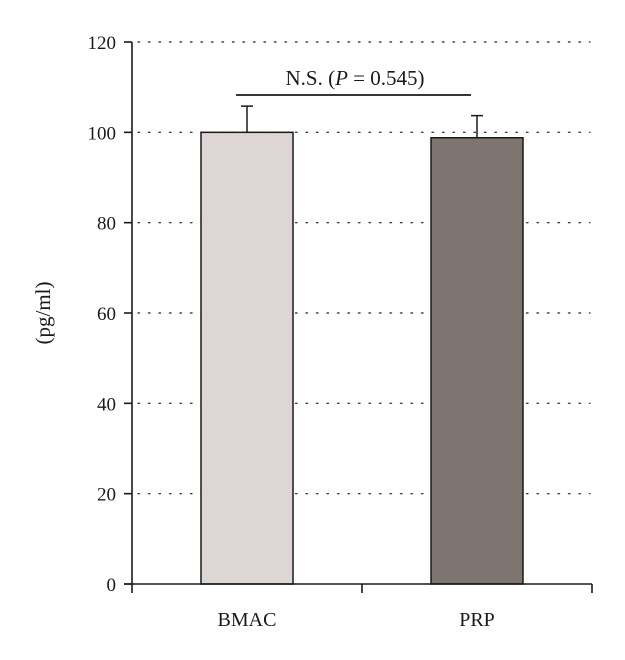  I want to click on error-bars, so click(362, 121).